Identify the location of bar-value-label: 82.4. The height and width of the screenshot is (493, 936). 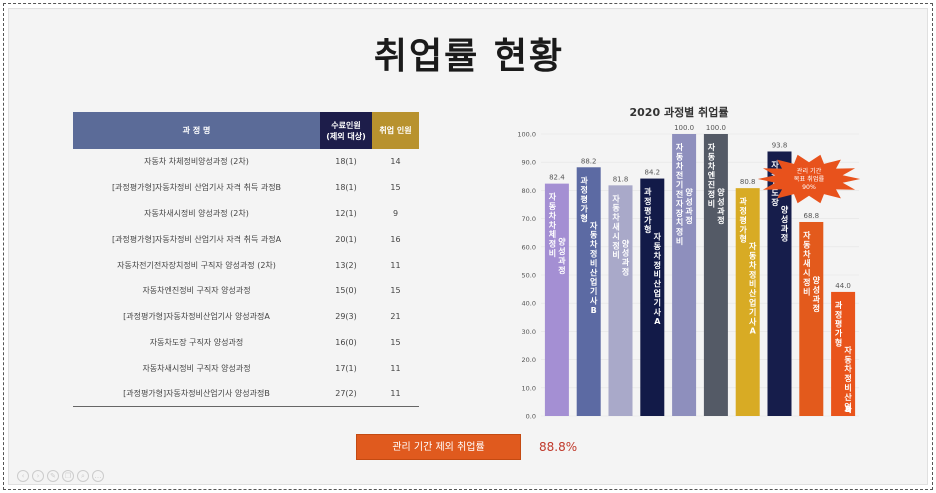
(557, 178).